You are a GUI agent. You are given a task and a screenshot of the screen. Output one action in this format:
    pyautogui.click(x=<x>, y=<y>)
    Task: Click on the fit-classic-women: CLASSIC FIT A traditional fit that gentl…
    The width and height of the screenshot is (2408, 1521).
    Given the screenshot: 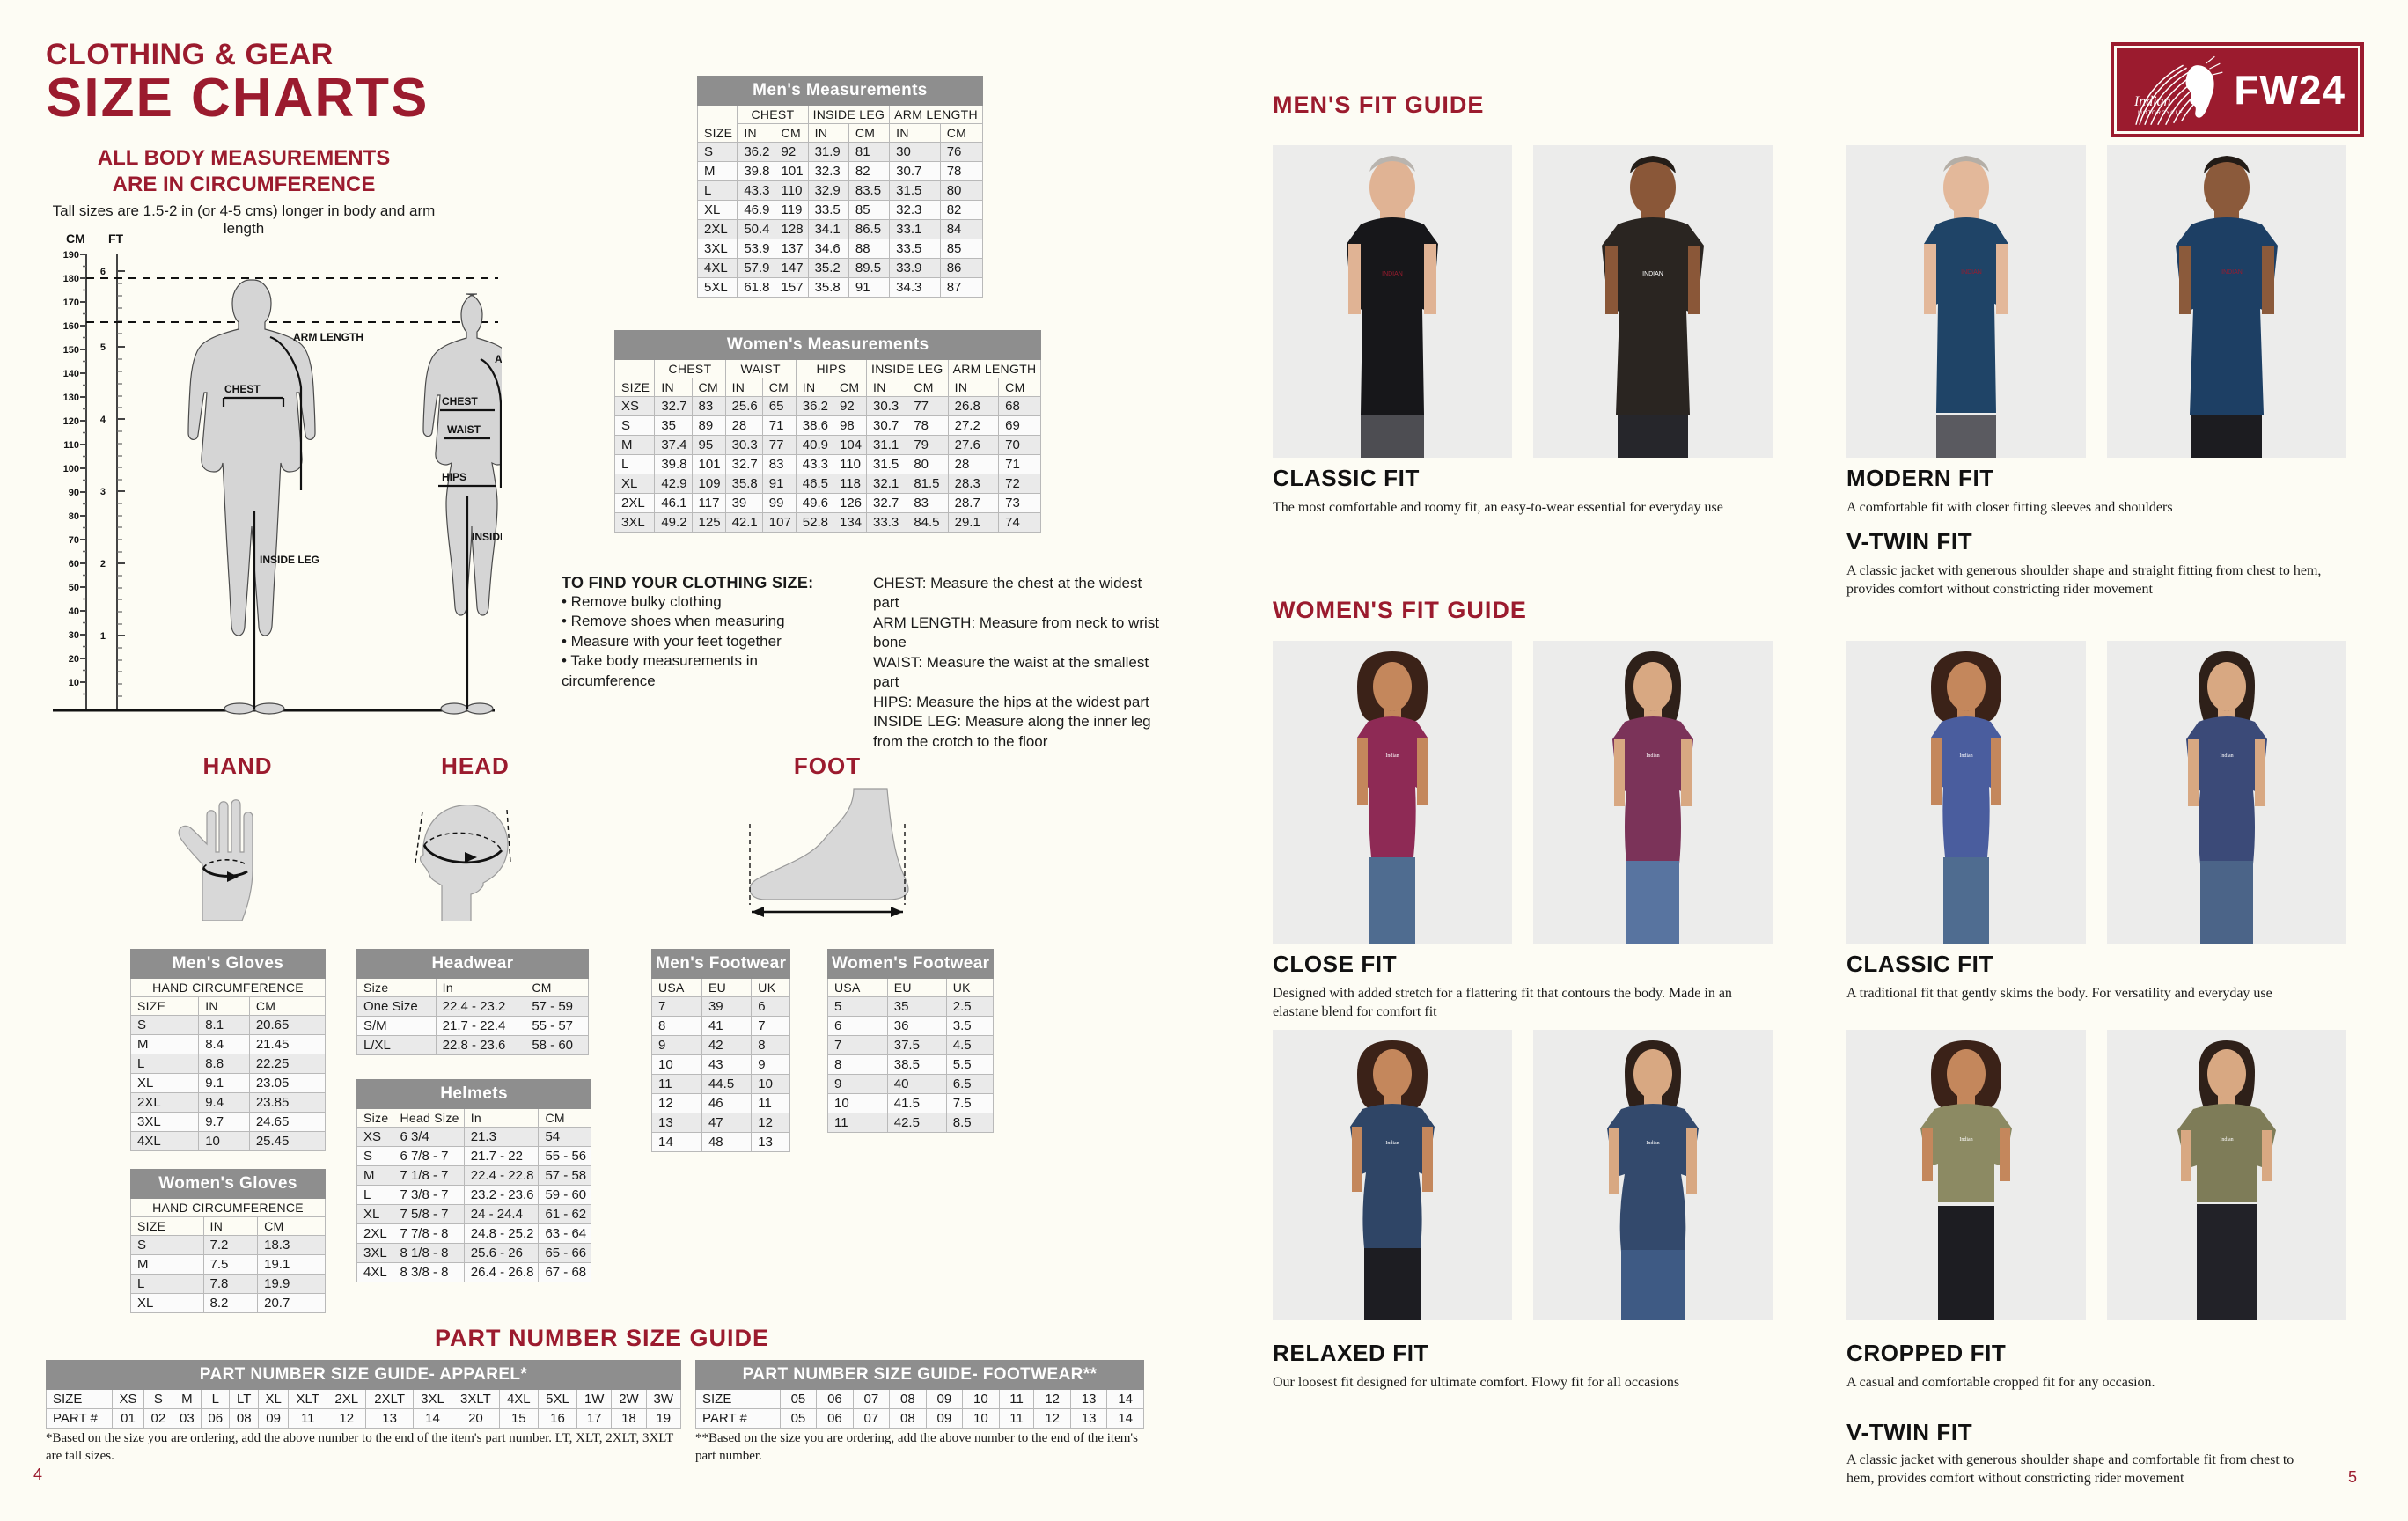 What is the action you would take?
    pyautogui.click(x=2084, y=977)
    